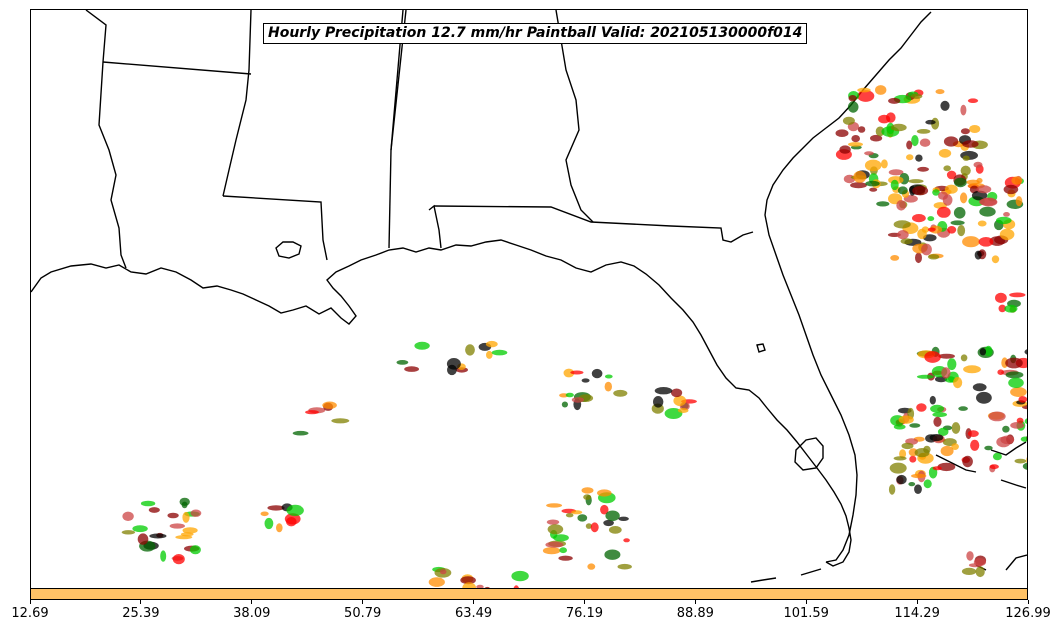 Image resolution: width=1062 pixels, height=633 pixels. I want to click on colorbar-tick-label: 25.39, so click(141, 613).